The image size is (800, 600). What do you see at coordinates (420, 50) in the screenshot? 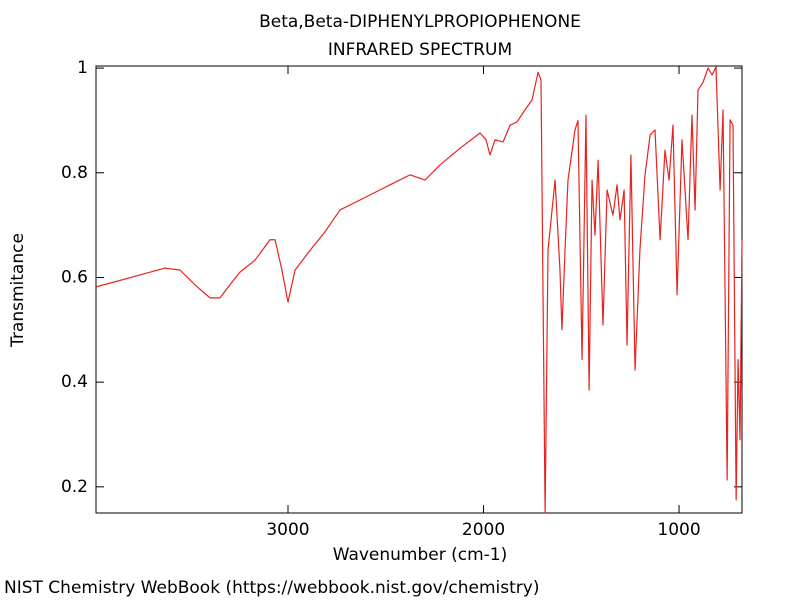
I see `chart-subtitle: INFRARED SPECTRUM` at bounding box center [420, 50].